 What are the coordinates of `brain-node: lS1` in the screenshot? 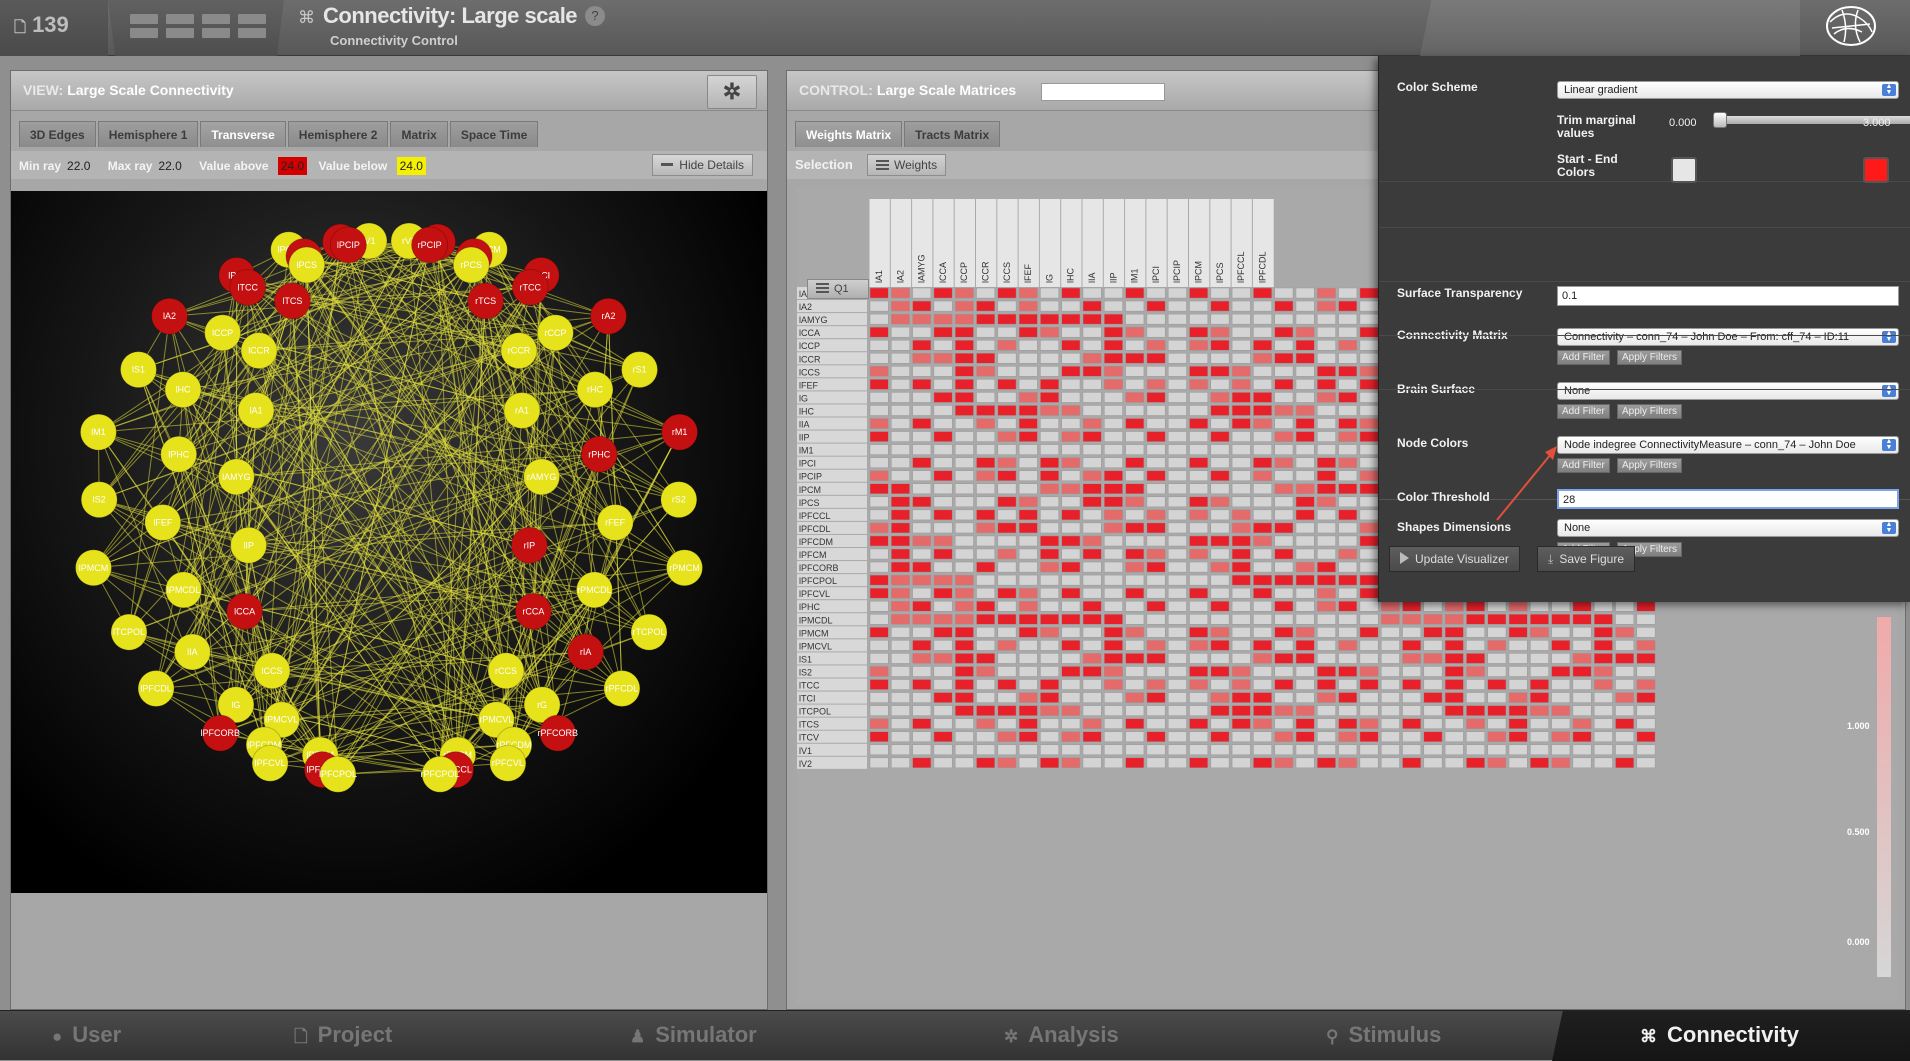 It's located at (138, 370).